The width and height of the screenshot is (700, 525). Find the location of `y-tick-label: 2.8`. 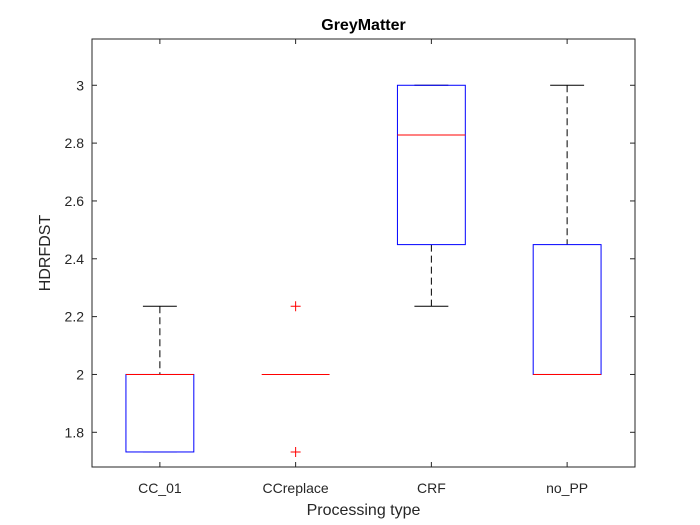

y-tick-label: 2.8 is located at coordinates (75, 143).